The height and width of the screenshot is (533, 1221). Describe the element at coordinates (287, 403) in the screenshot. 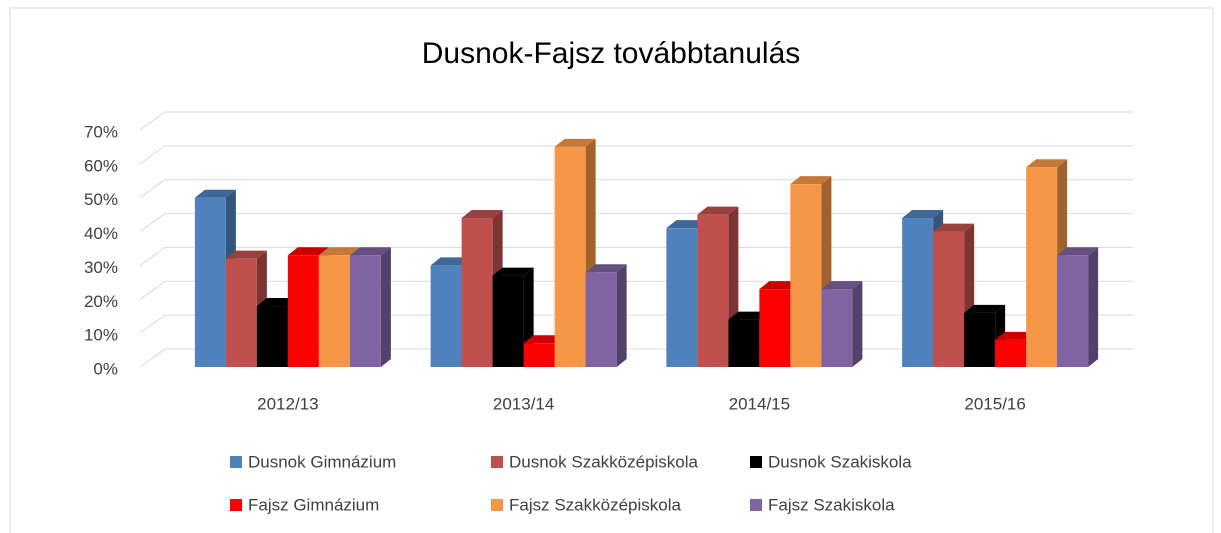

I see `x-tick-label: 2012/13` at that location.